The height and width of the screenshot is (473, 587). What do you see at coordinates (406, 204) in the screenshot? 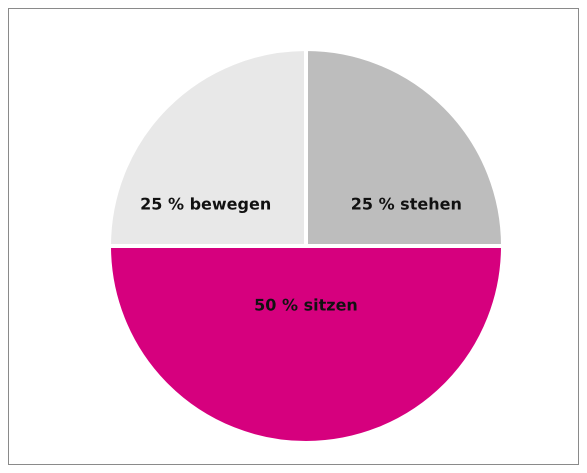
I see `slice-label: 25 % stehen` at bounding box center [406, 204].